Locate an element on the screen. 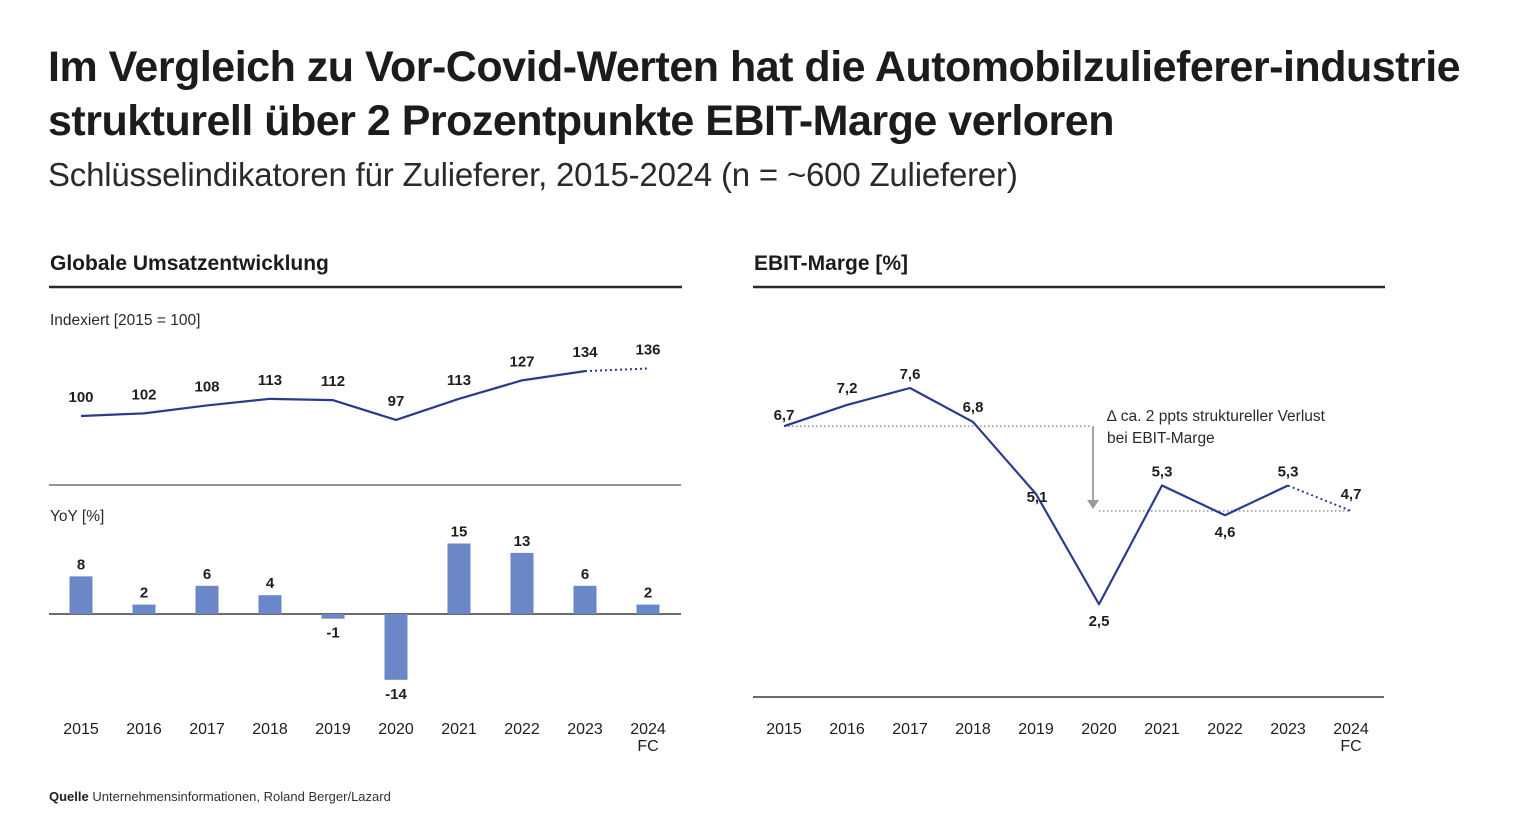 The width and height of the screenshot is (1525, 835). ebit-data-label: 4,7 is located at coordinates (1351, 494).